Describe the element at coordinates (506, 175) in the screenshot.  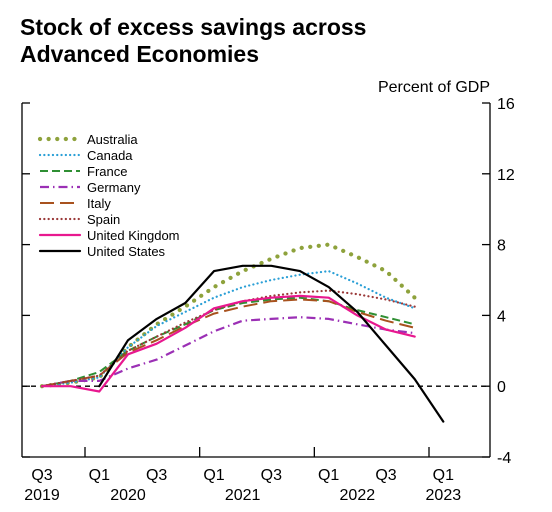
I see `y-tick-label: 12` at that location.